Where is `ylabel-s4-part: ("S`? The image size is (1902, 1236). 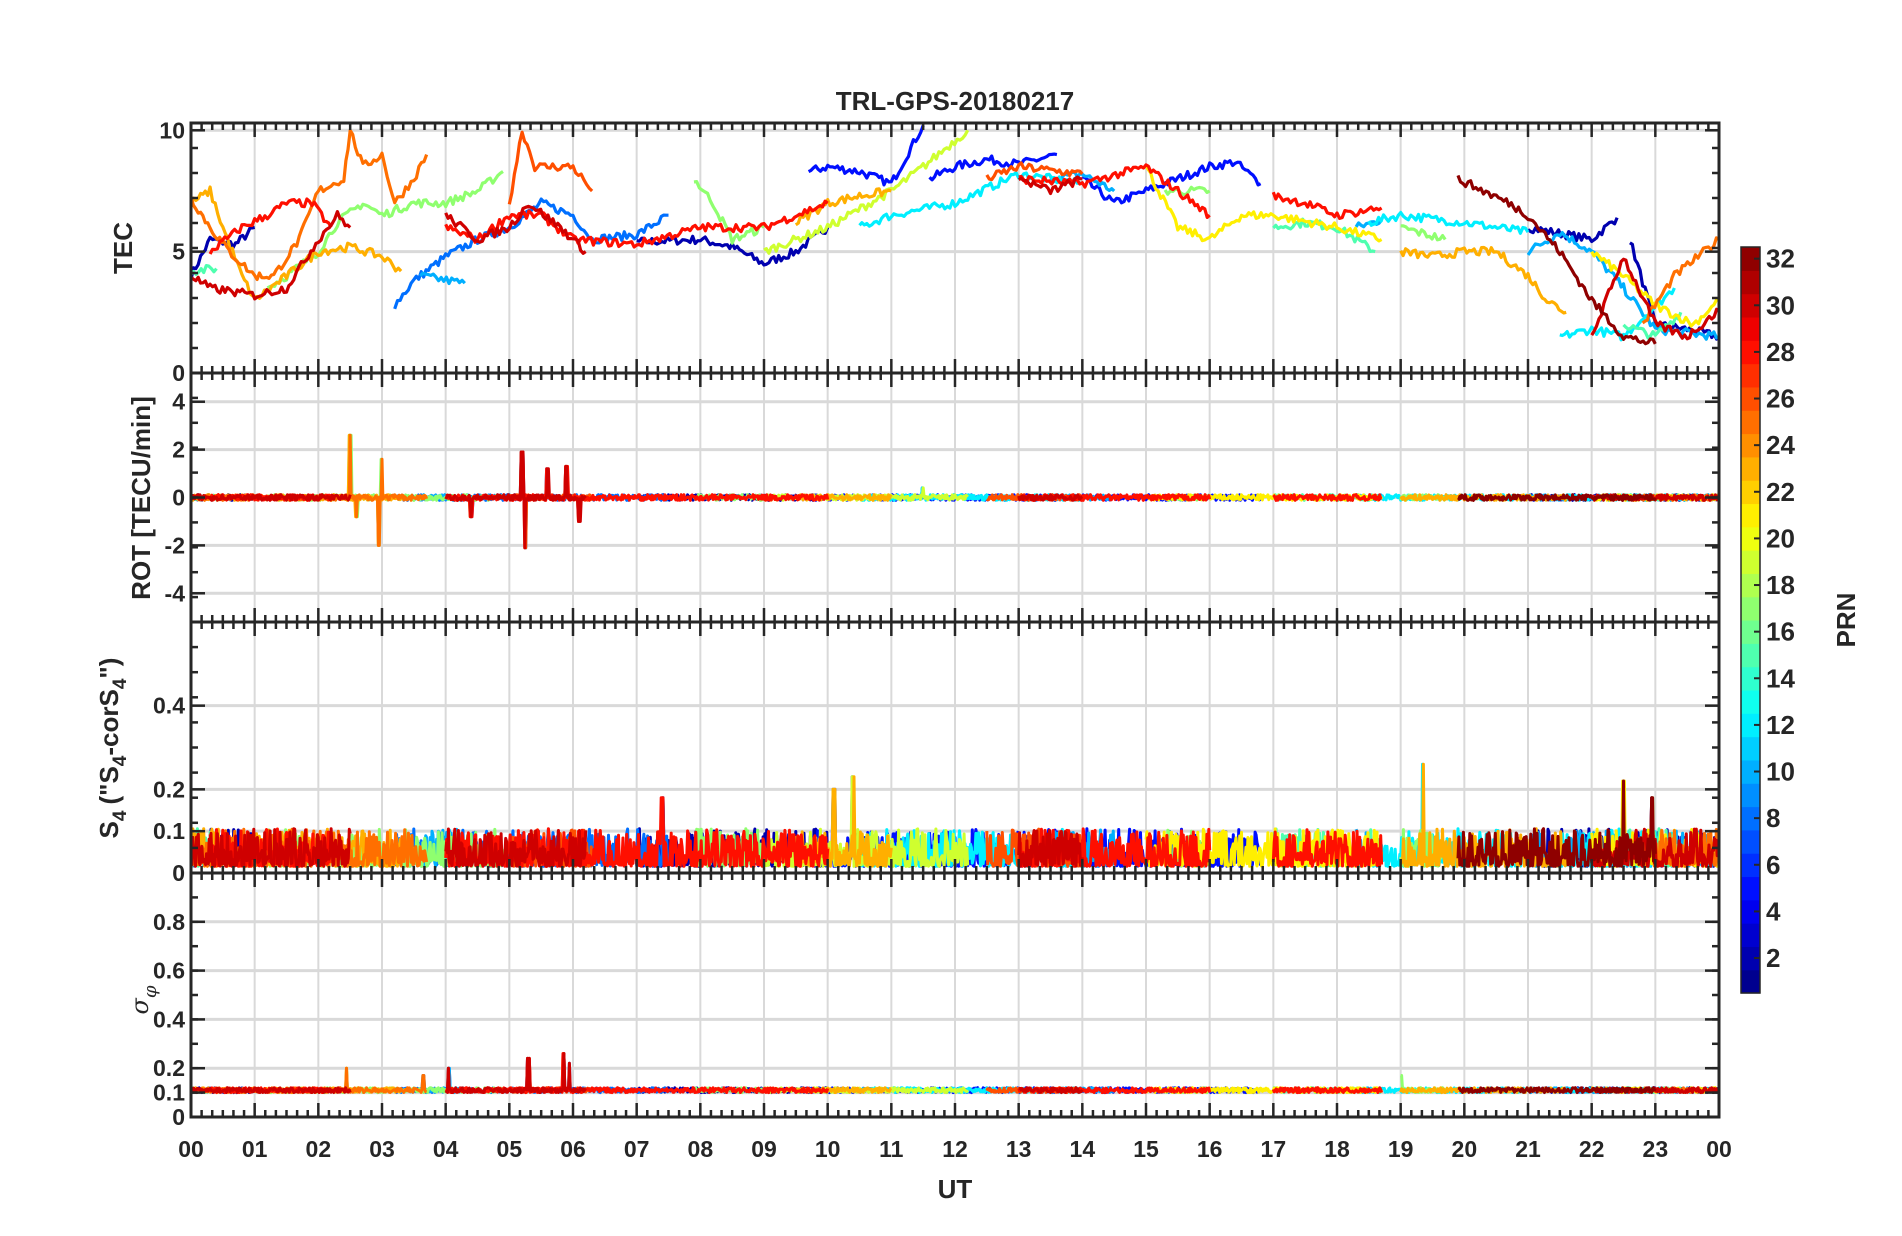 ylabel-s4-part: ("S is located at coordinates (109, 785).